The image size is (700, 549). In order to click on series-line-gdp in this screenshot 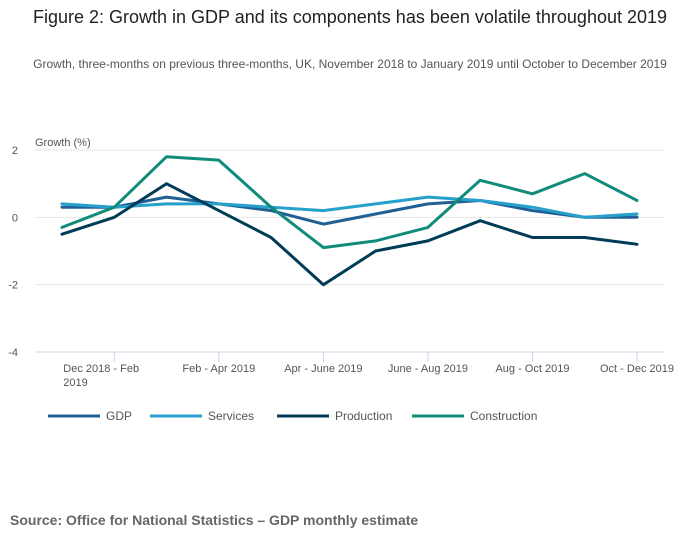, I will do `click(349, 210)`.